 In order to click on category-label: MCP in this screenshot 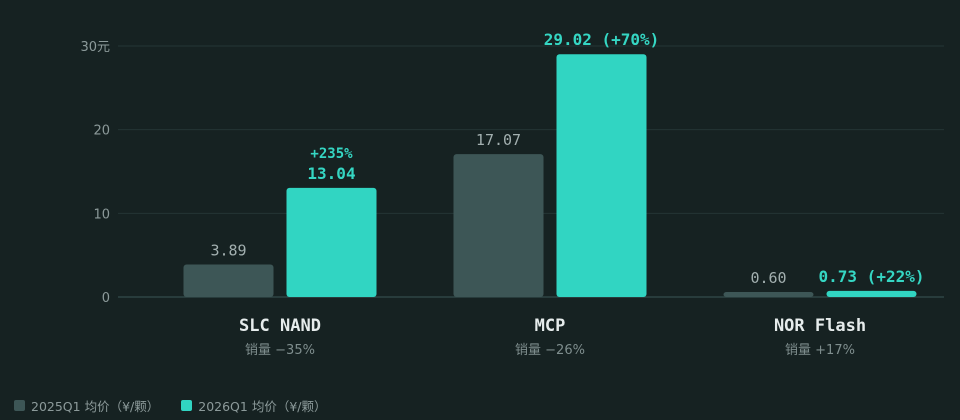, I will do `click(550, 326)`.